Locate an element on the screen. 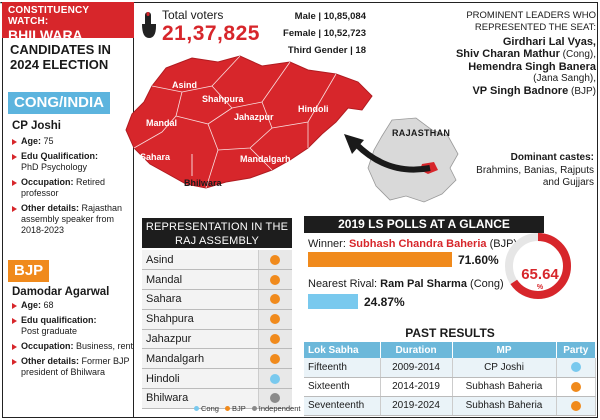 The height and width of the screenshot is (420, 600). leader-2: Shiv Charan Mathur is located at coordinates (507, 54).